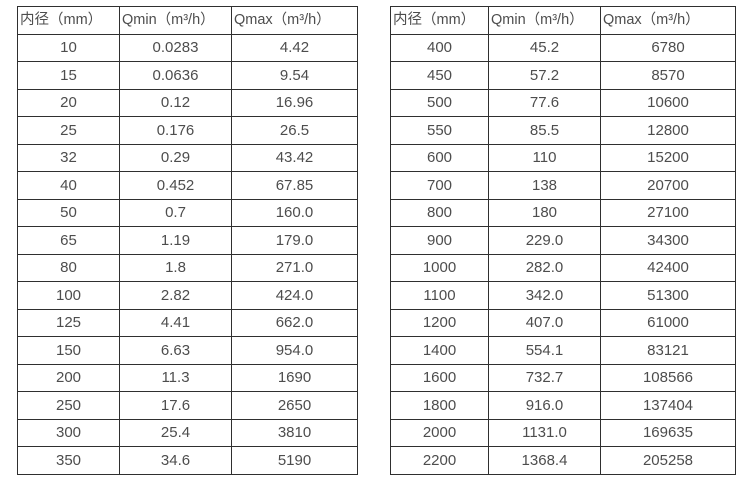 The width and height of the screenshot is (750, 483). I want to click on table-cell: 45.2, so click(544, 47).